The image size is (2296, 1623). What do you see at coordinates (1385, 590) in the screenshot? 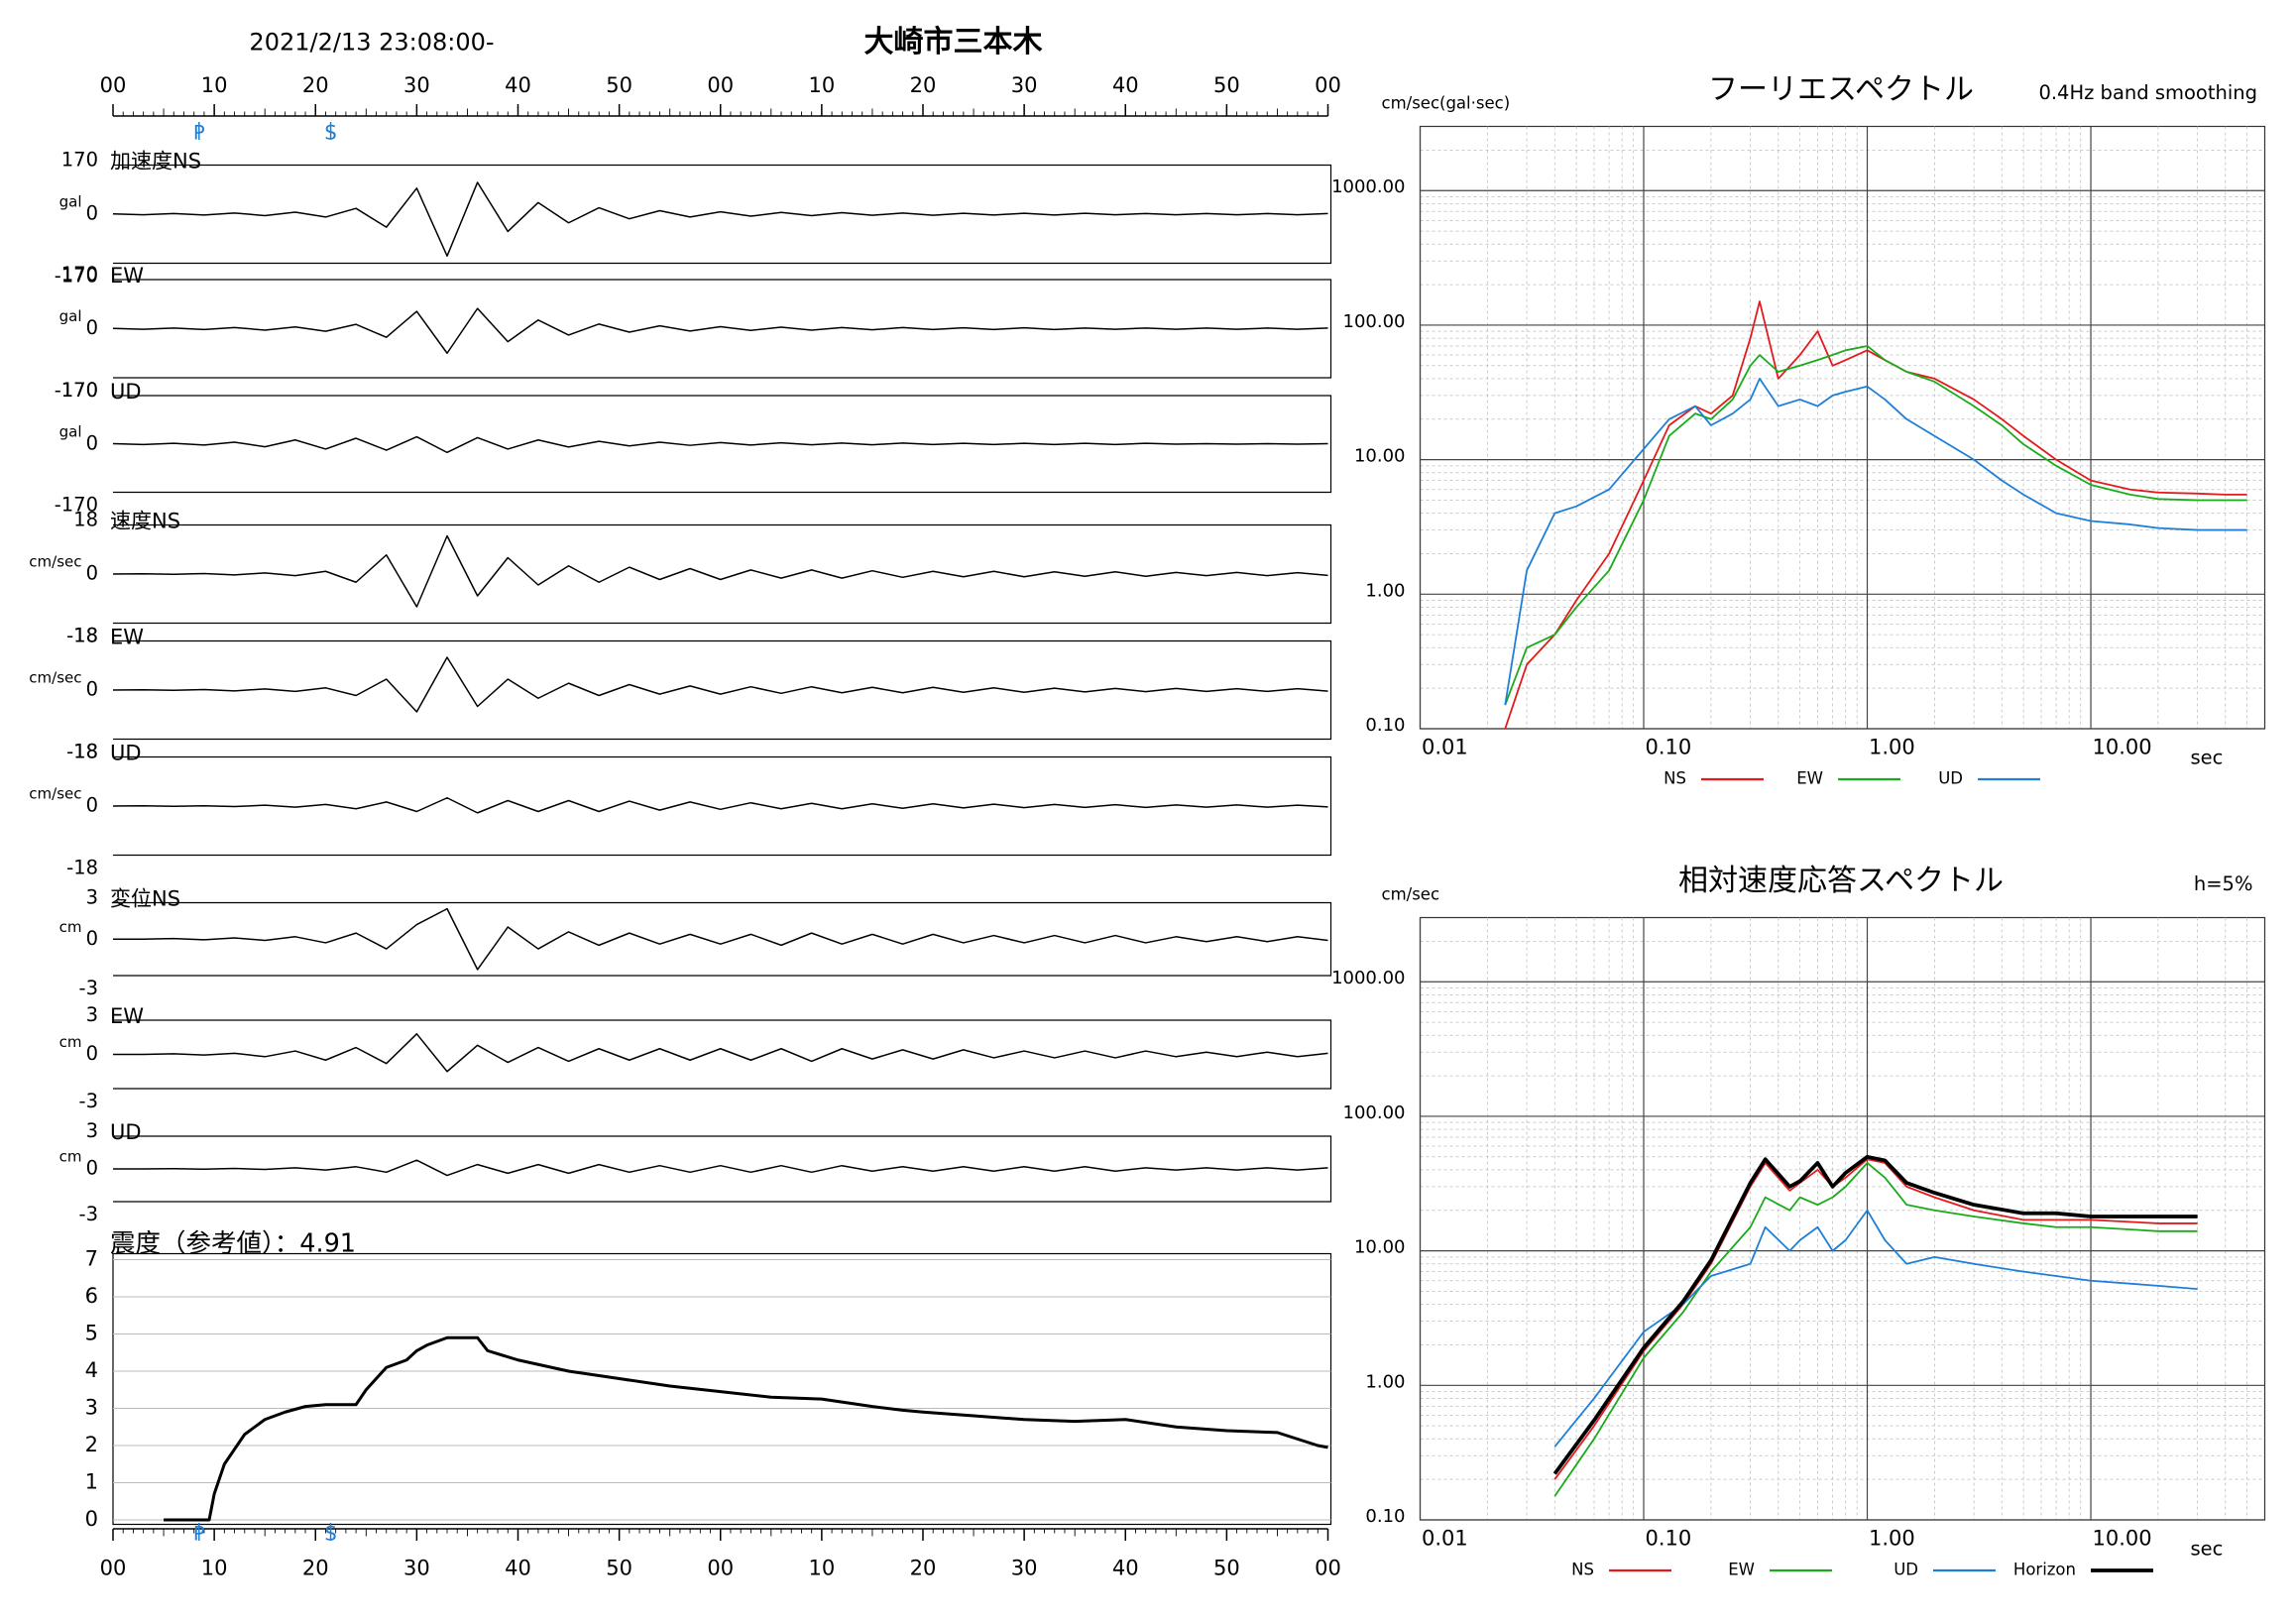
I see `y-tick-label: 1.00` at bounding box center [1385, 590].